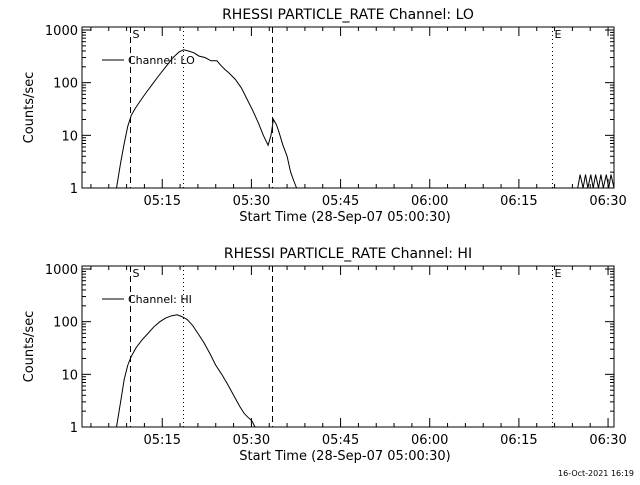 The image size is (640, 485). Describe the element at coordinates (161, 60) in the screenshot. I see `legend-label: Channel: LO` at that location.